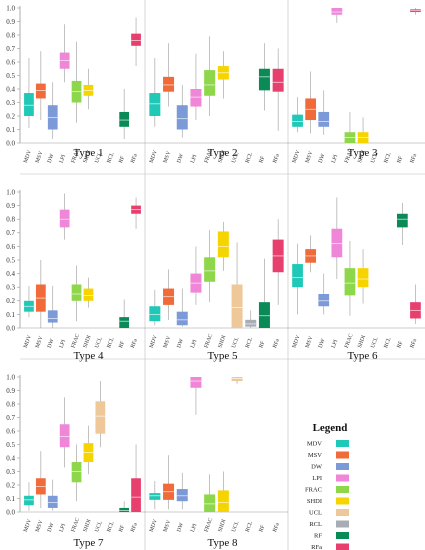  I want to click on y-tick-label: 0.6, so click(10, 431).